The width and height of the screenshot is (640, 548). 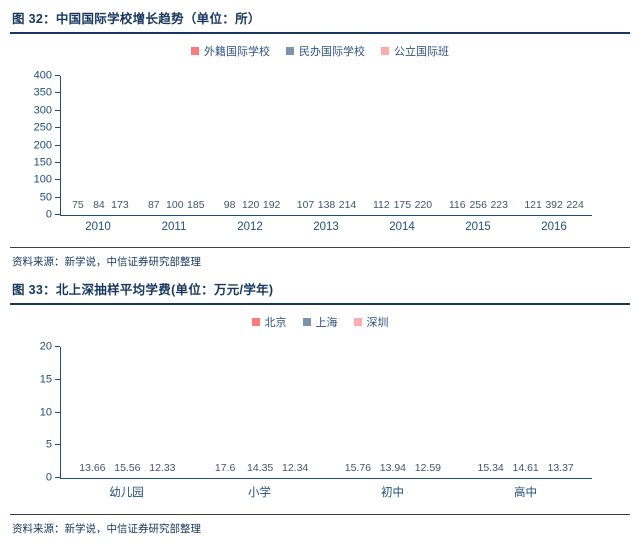 I want to click on y-axis-tick-label: 50, so click(x=45, y=197).